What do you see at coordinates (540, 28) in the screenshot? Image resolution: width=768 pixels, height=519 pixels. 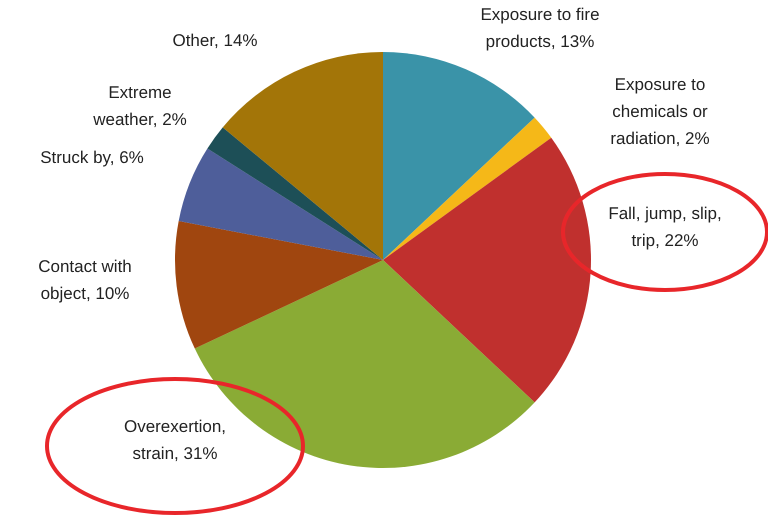 I see `slice-label: Exposure to fire products, 13%` at bounding box center [540, 28].